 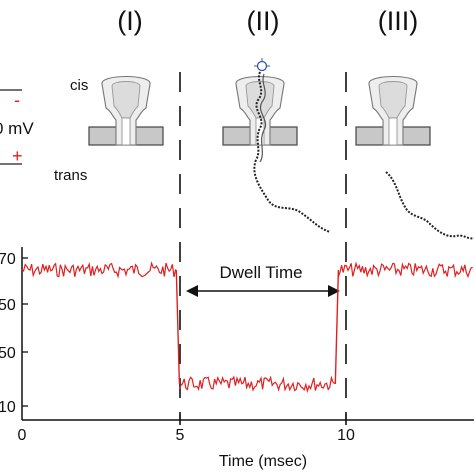 What do you see at coordinates (8, 259) in the screenshot?
I see `y-tick-label: 70` at bounding box center [8, 259].